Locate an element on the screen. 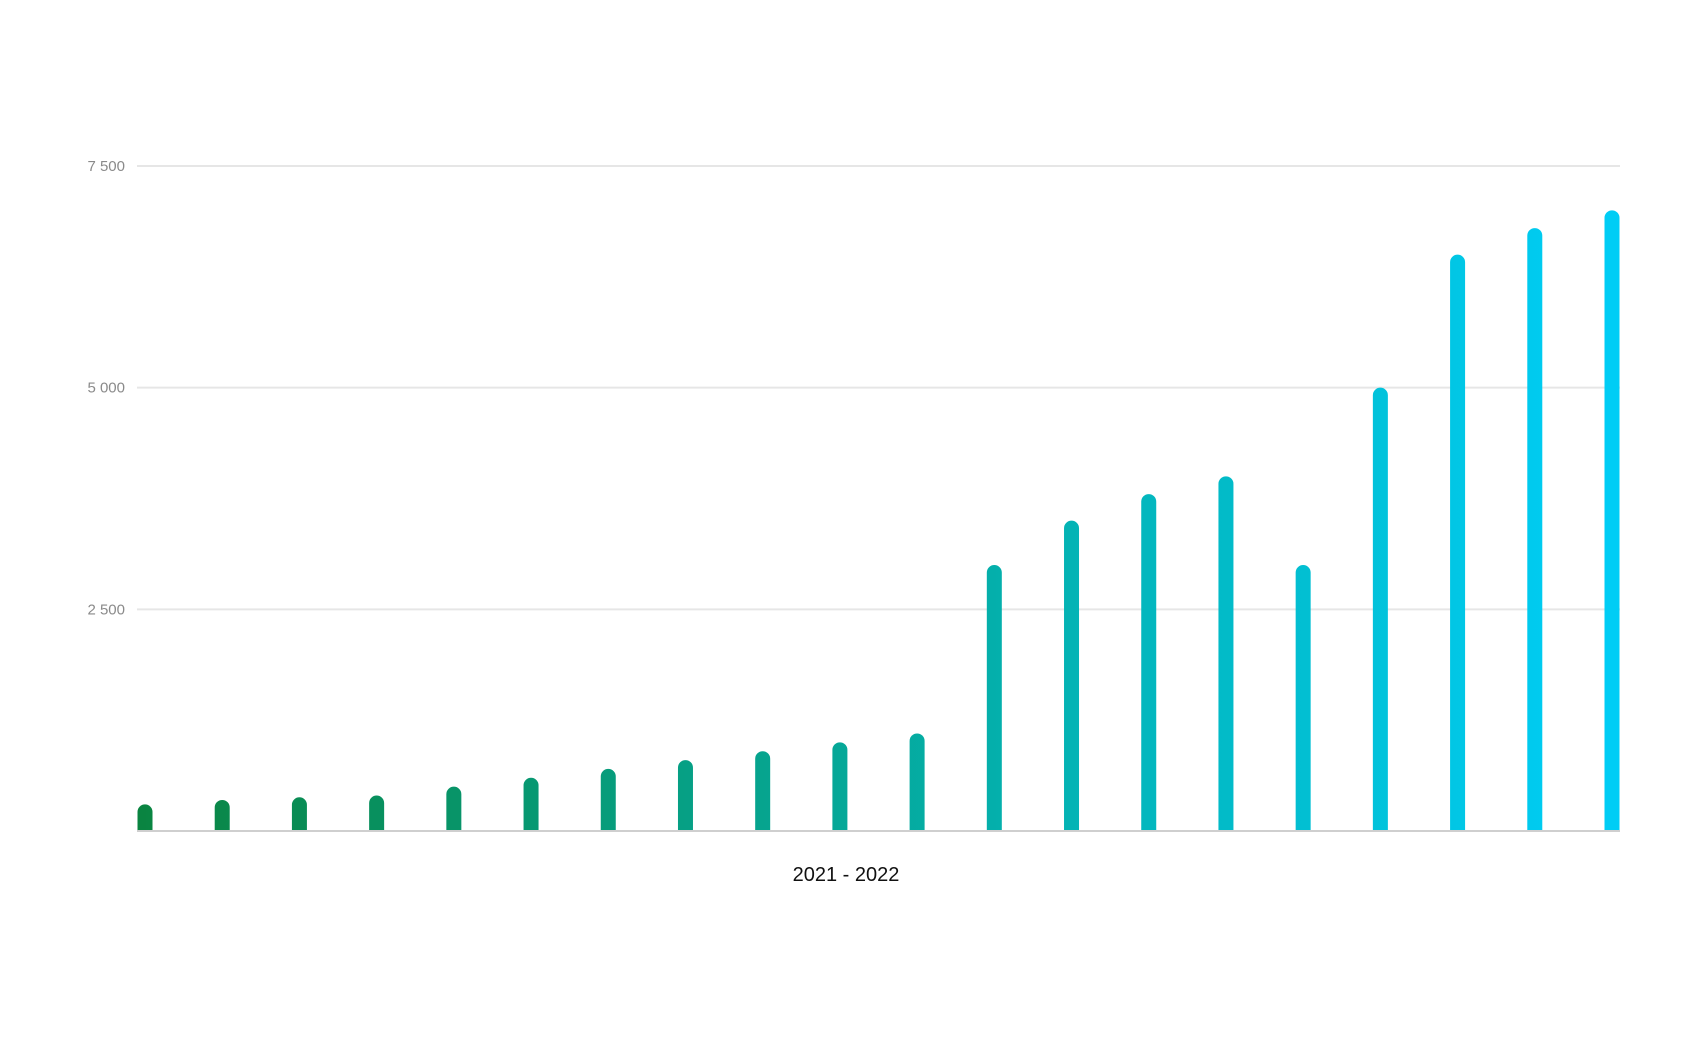 The image size is (1686, 1060). y-axis-ticks: 2 500 5 000 7 500 is located at coordinates (106, 388).